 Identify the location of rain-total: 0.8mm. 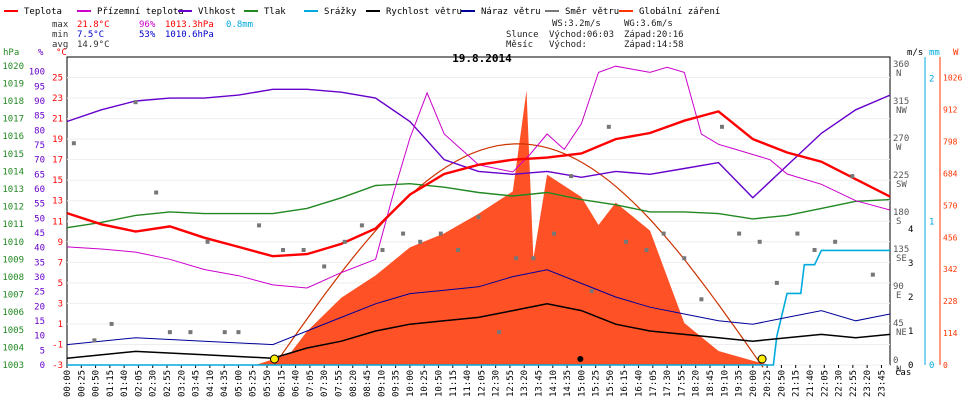
(239, 25).